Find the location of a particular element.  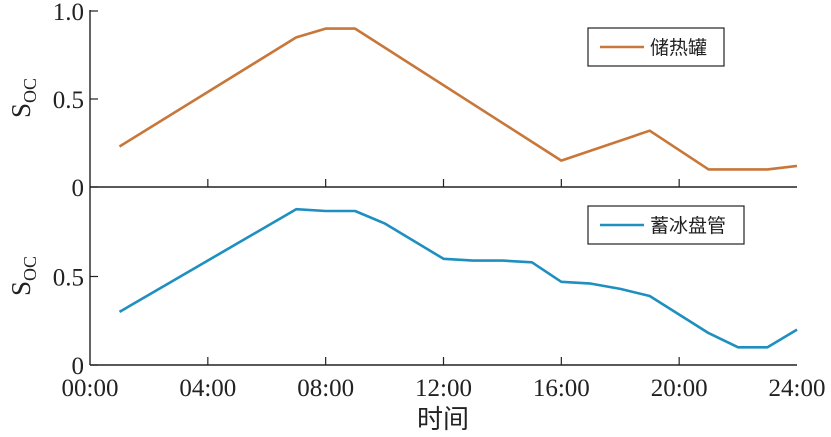

bottom-x-ticks: 00:00 04:00 08:00 12:00 16:00 20:00 24:00 is located at coordinates (444, 379).